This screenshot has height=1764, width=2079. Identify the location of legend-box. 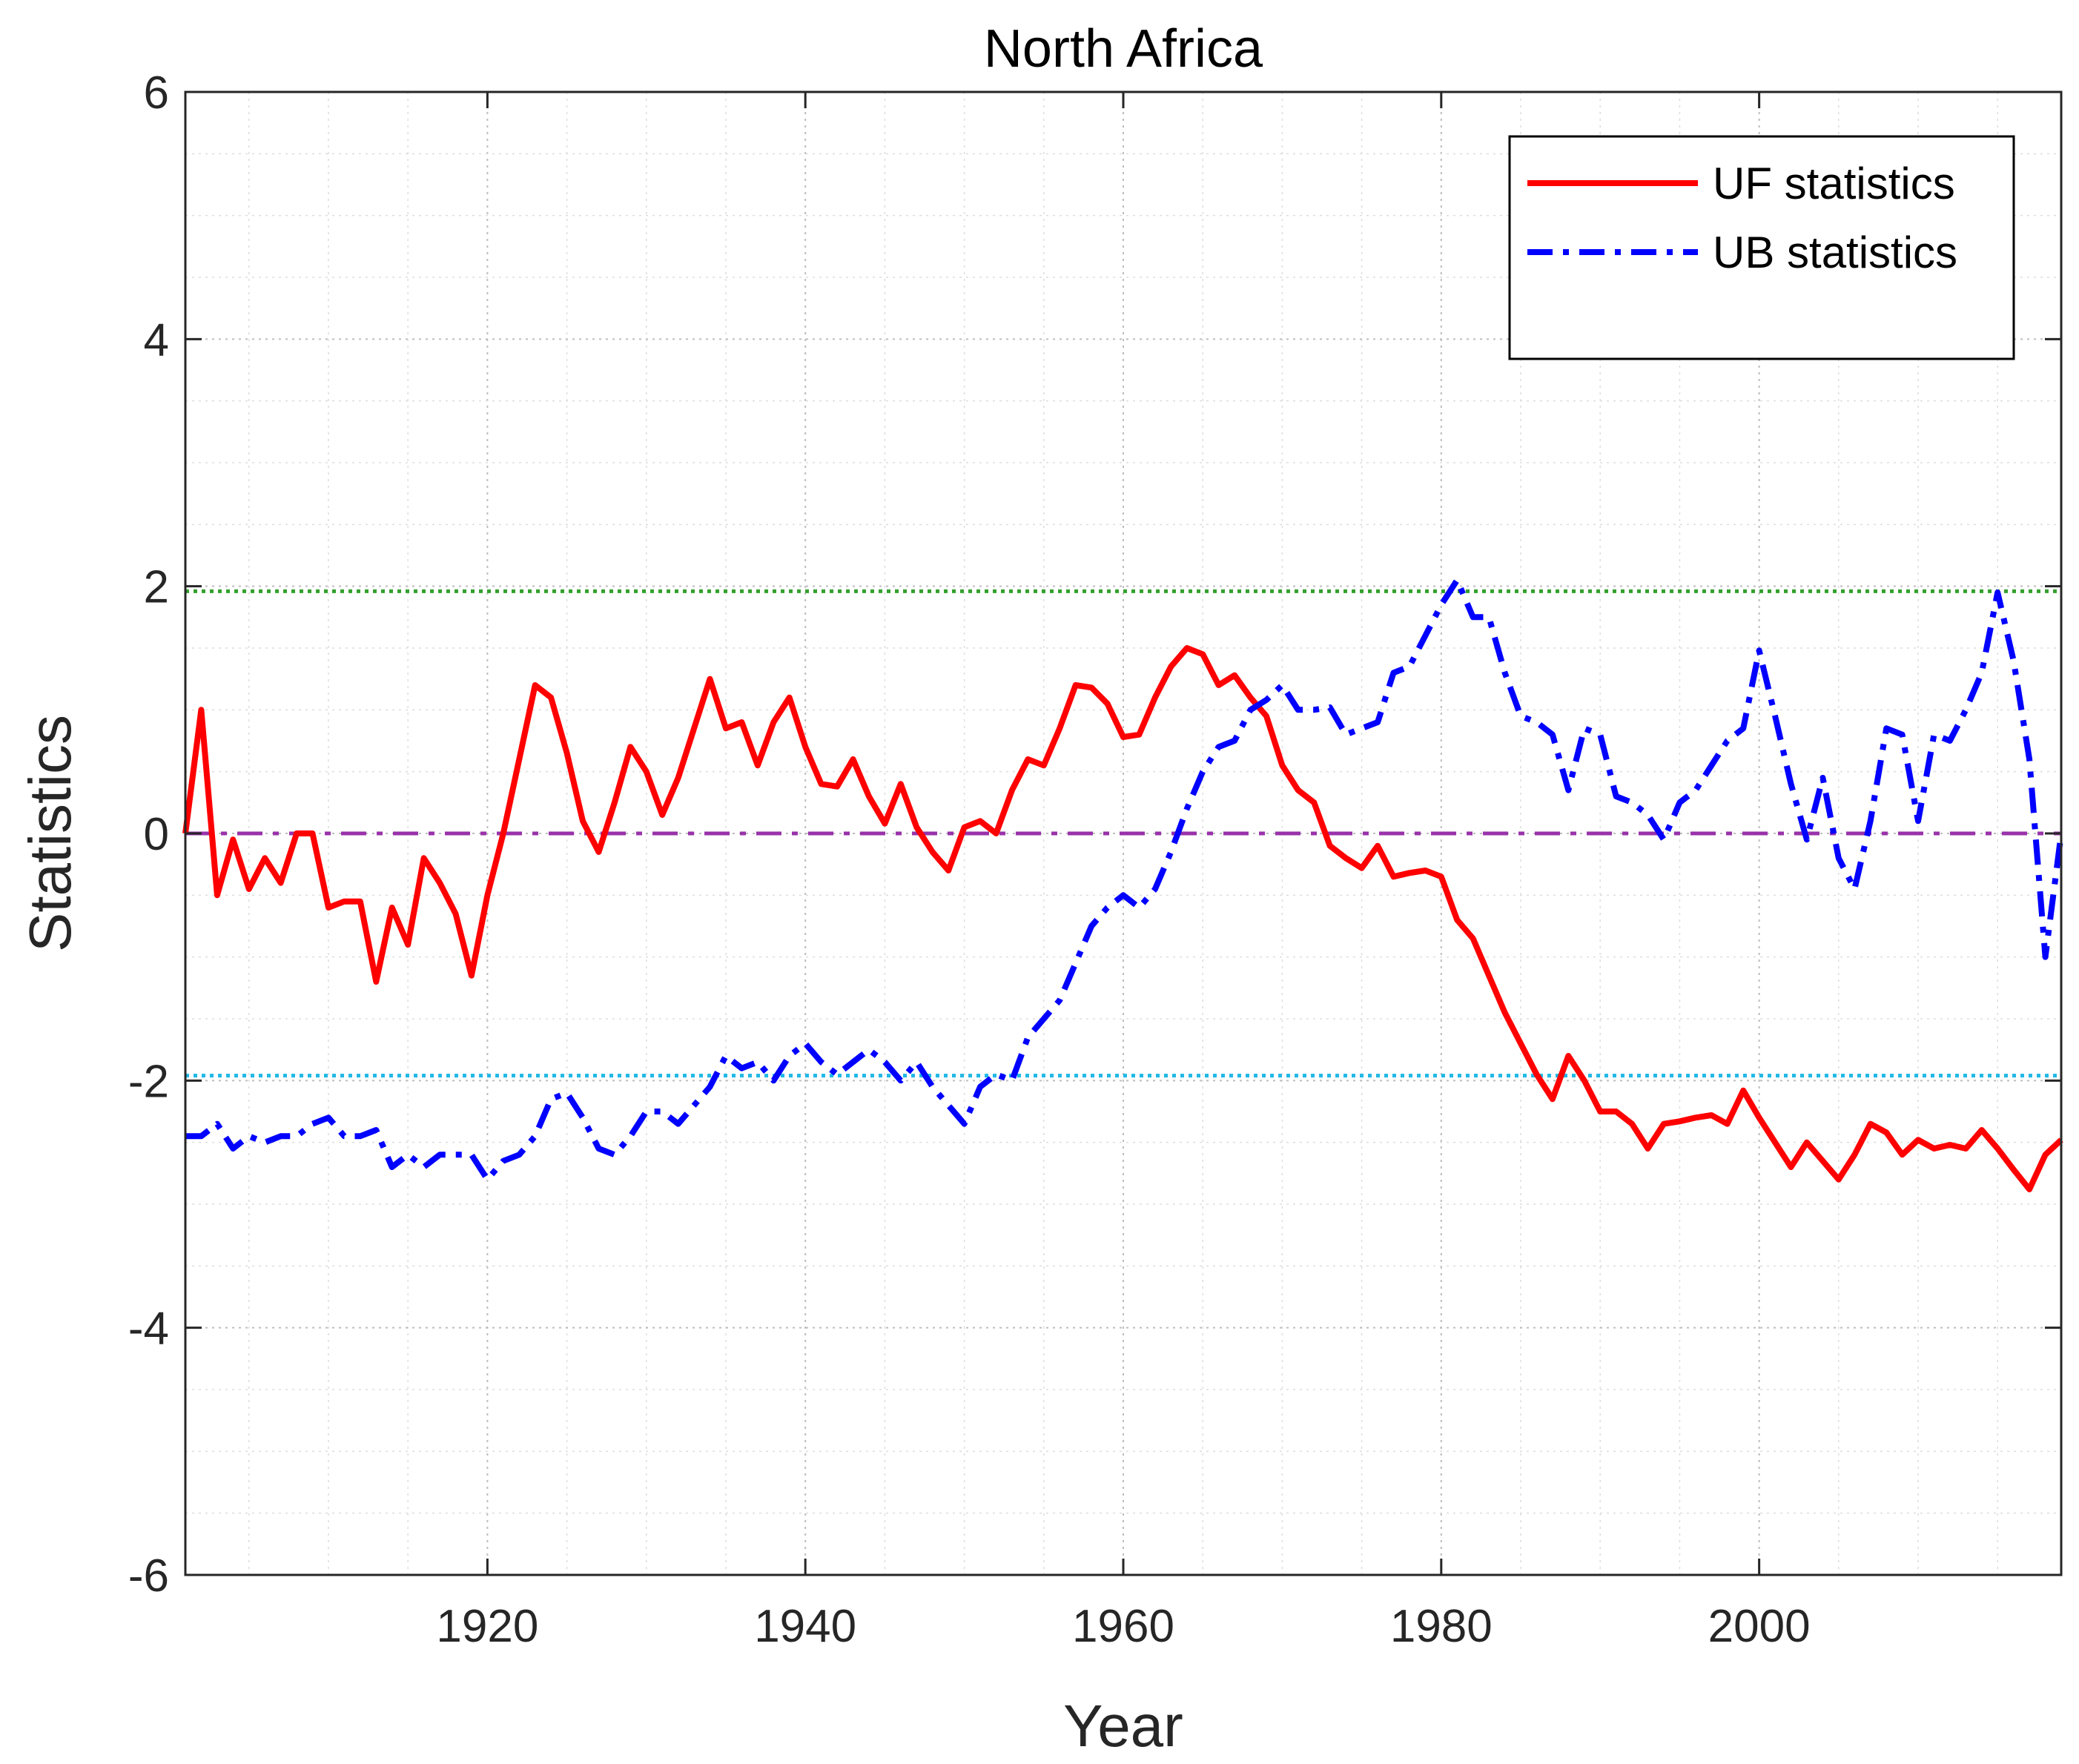
(1762, 248).